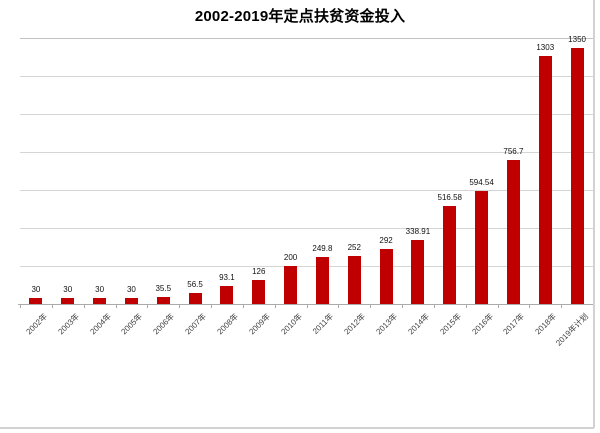  I want to click on bar-2019年计划, so click(577, 175).